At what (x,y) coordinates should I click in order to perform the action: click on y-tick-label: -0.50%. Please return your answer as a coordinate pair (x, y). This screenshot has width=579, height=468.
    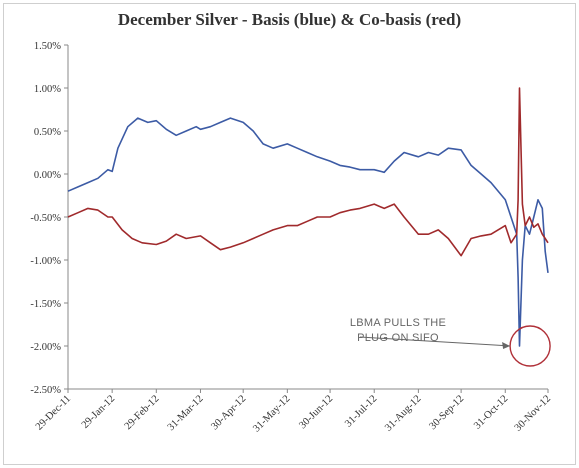
    Looking at the image, I should click on (45, 218).